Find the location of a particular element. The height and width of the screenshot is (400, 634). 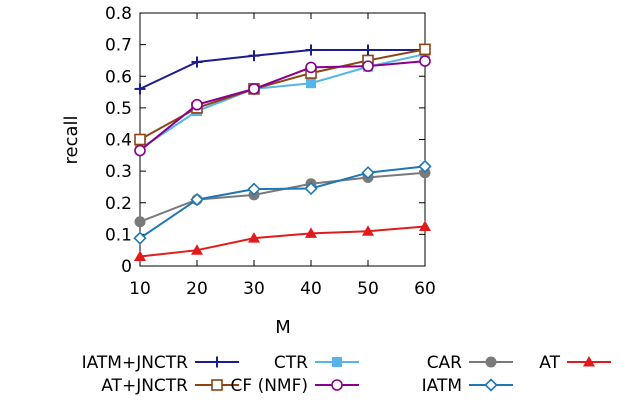

series-at is located at coordinates (282, 241).